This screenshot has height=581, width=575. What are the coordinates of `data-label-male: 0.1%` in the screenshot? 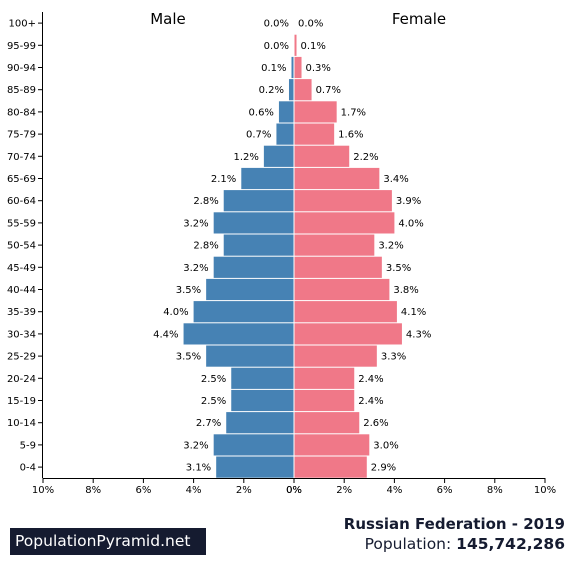 It's located at (273, 68).